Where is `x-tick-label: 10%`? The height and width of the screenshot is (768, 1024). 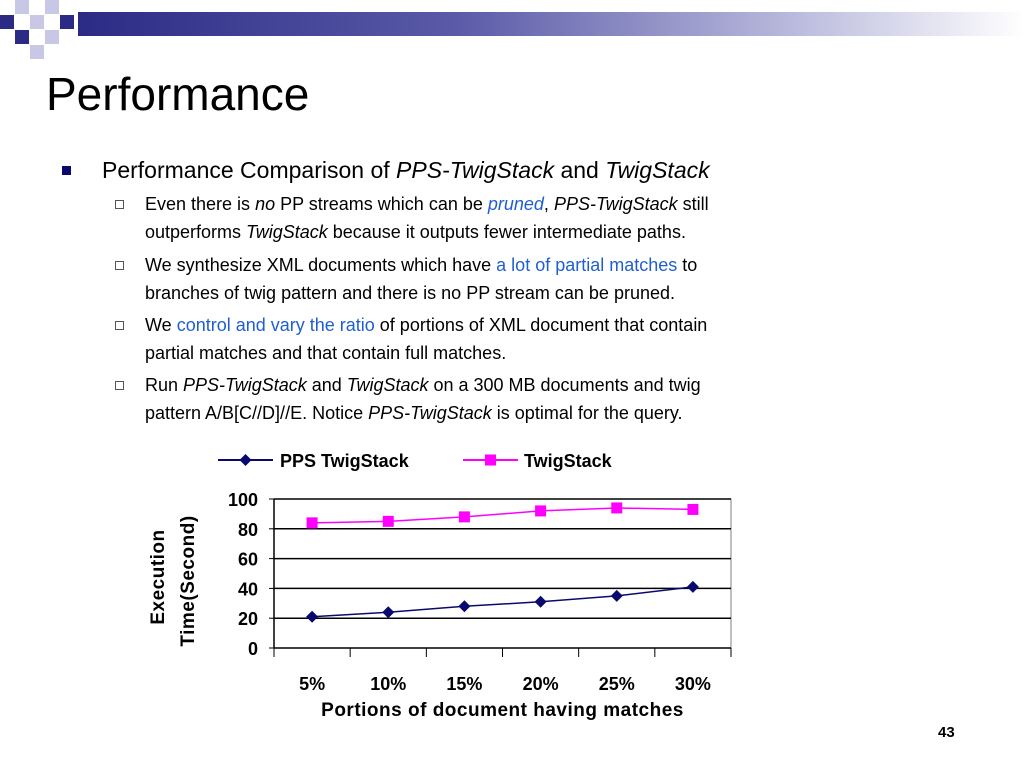
x-tick-label: 10% is located at coordinates (388, 684).